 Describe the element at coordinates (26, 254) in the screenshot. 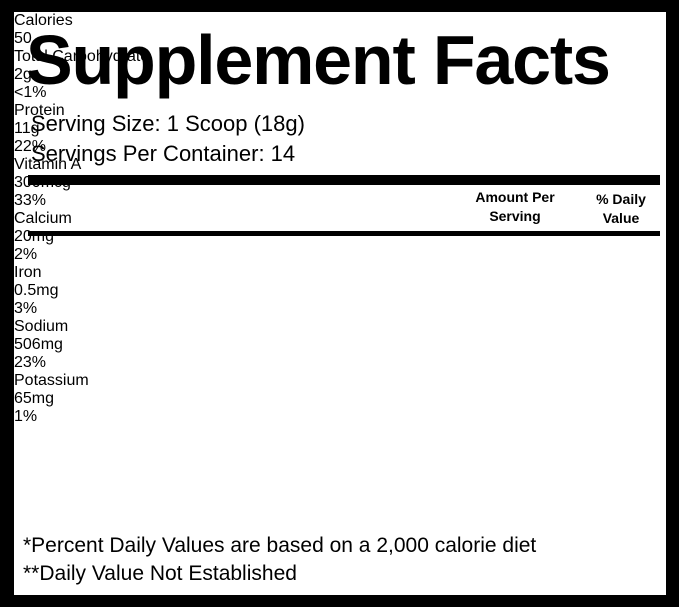

I see `daily-value: 2%` at that location.